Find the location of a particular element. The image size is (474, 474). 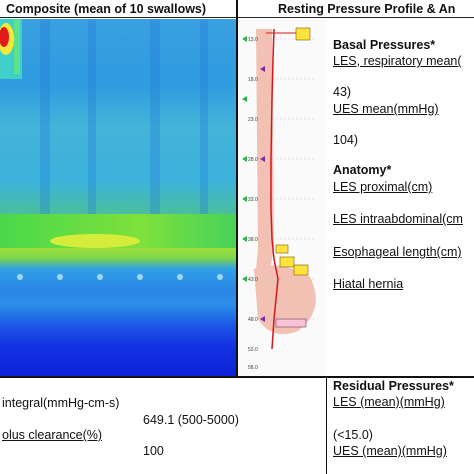

sensor-arrows is located at coordinates (244, 159).